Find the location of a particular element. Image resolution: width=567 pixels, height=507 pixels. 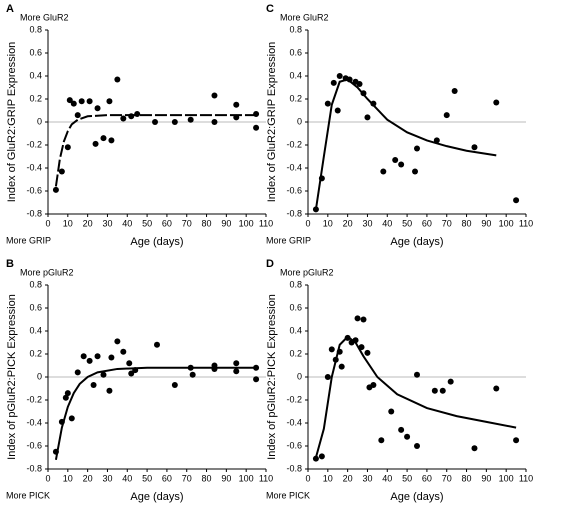

panel-letter: A is located at coordinates (10, 9).